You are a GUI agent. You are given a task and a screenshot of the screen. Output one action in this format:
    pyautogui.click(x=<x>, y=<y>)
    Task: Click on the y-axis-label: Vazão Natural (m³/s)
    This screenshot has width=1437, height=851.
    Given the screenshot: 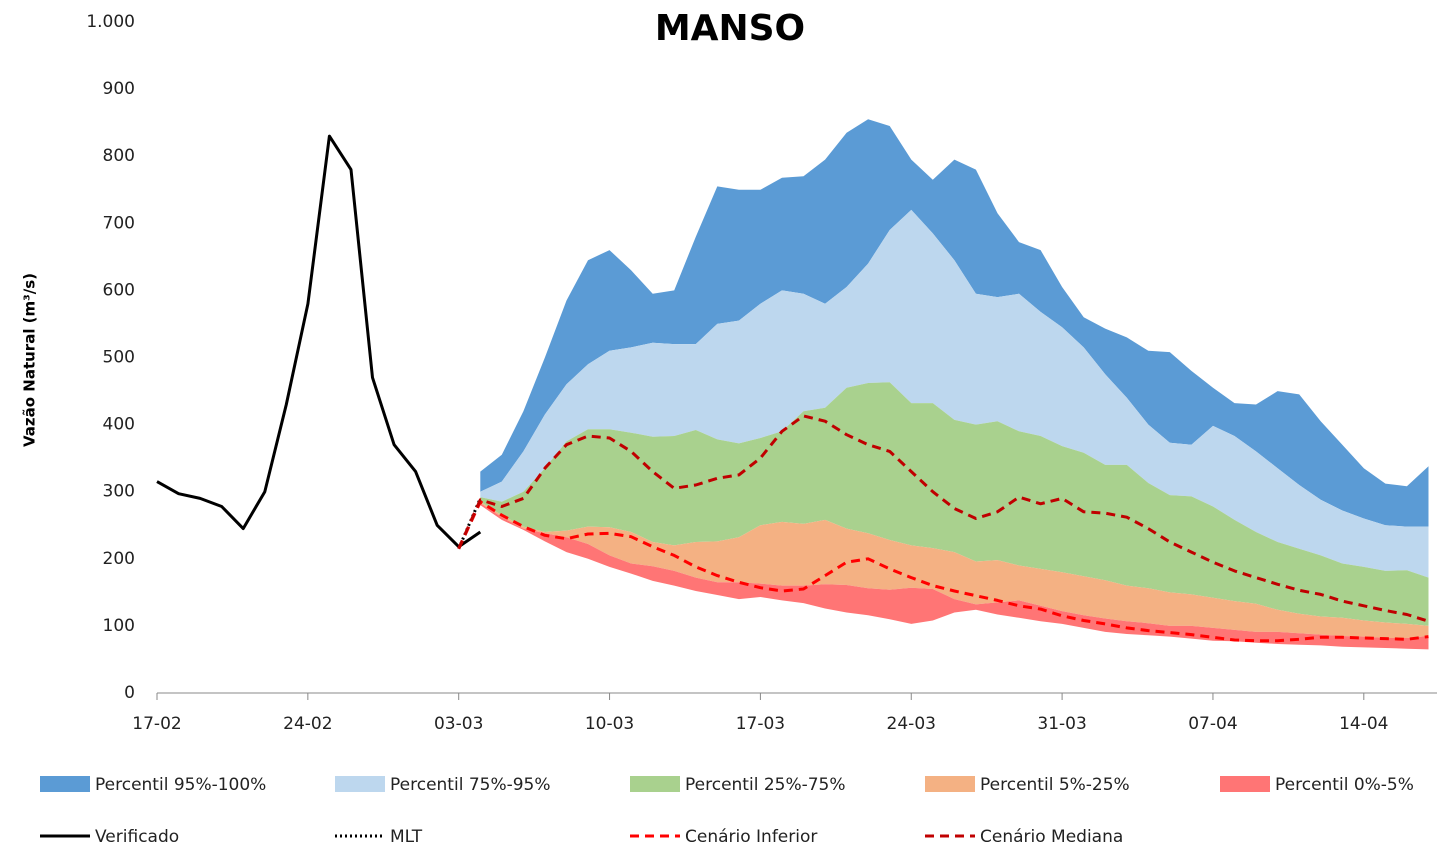 What is the action you would take?
    pyautogui.click(x=30, y=360)
    